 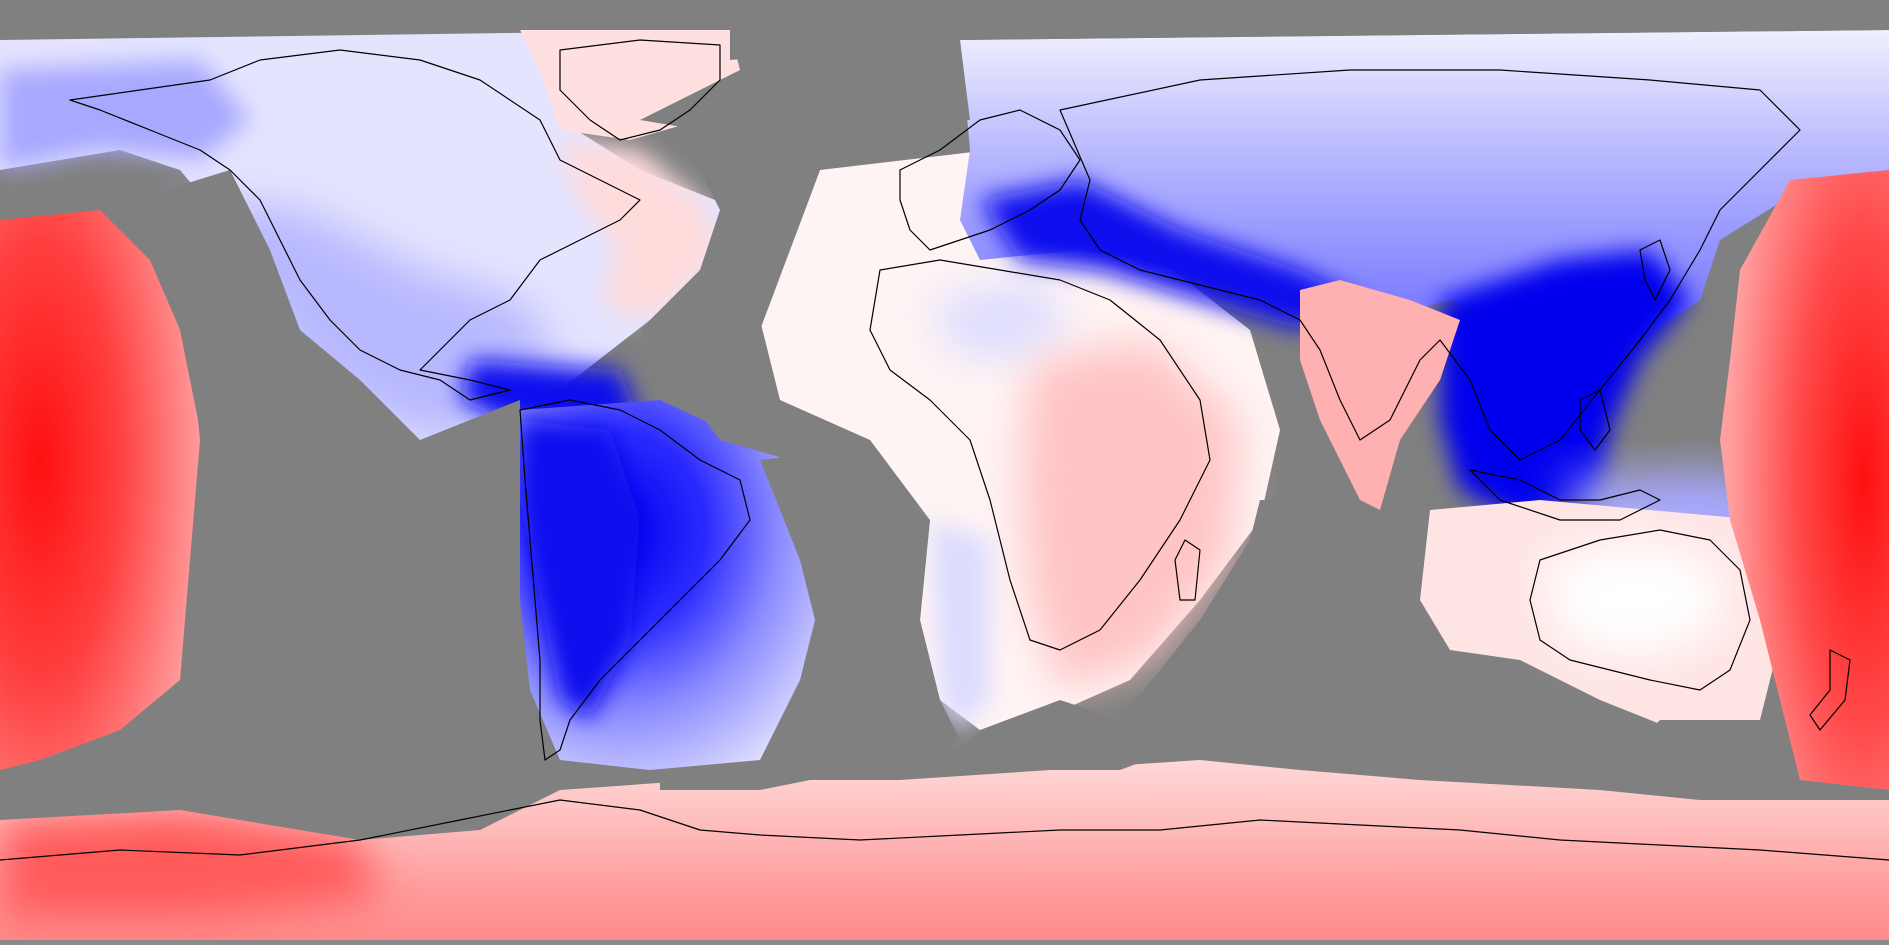 What do you see at coordinates (944, 942) in the screenshot?
I see `bottom-seam` at bounding box center [944, 942].